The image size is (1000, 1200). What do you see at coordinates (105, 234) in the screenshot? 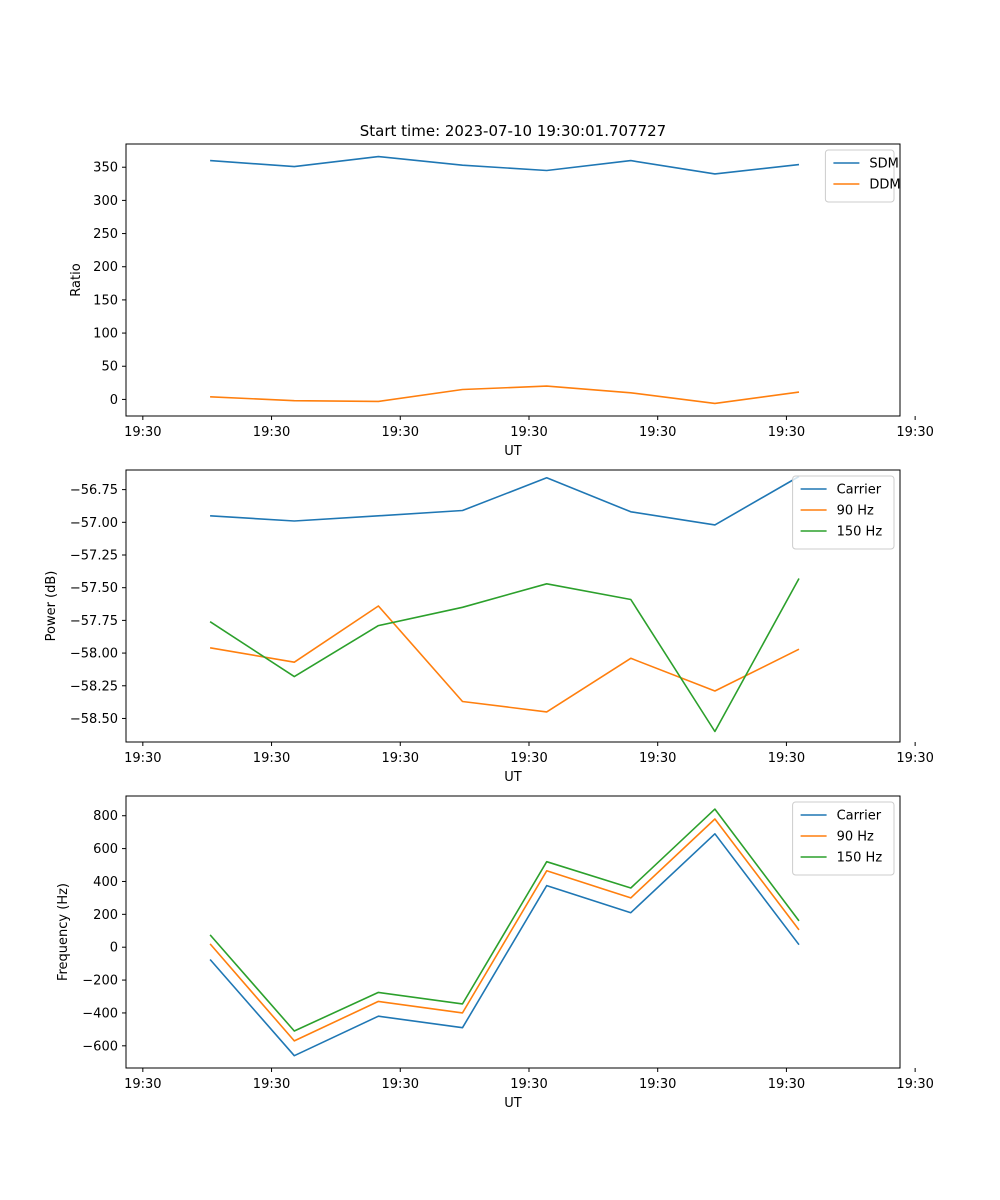
I see `ratio-y-tick-label: 250` at bounding box center [105, 234].